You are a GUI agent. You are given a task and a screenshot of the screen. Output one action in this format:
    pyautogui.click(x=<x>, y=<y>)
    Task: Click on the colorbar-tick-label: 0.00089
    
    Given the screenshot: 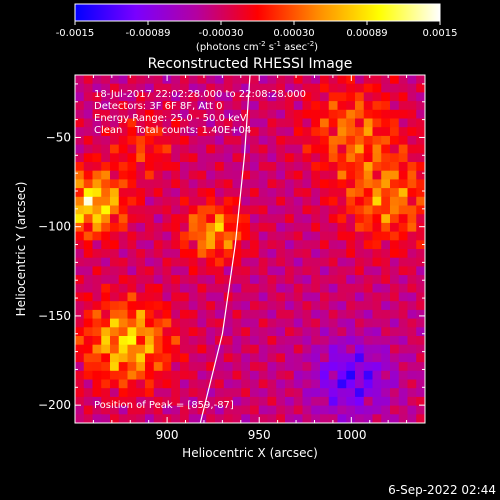 What is the action you would take?
    pyautogui.click(x=366, y=33)
    